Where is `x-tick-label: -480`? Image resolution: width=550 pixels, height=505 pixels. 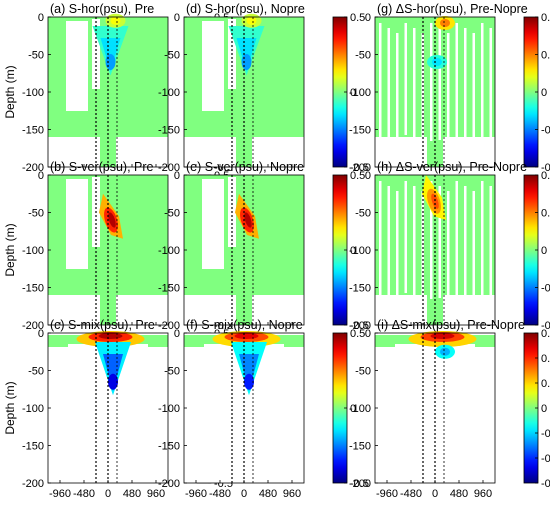
x-tick-label: -480 is located at coordinates (411, 494).